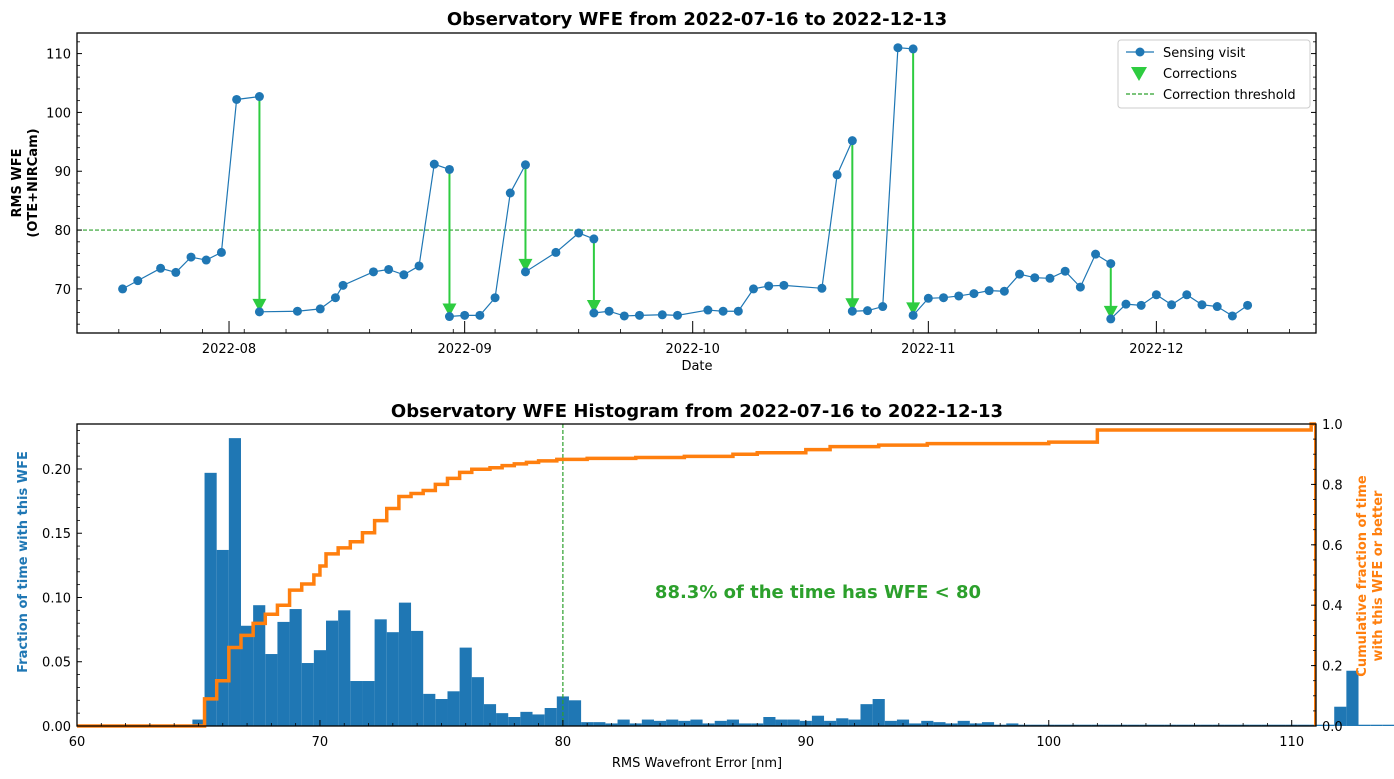 This screenshot has width=1394, height=779. I want to click on top-ylabel-line2: (OTE+NIRCam), so click(33, 182).